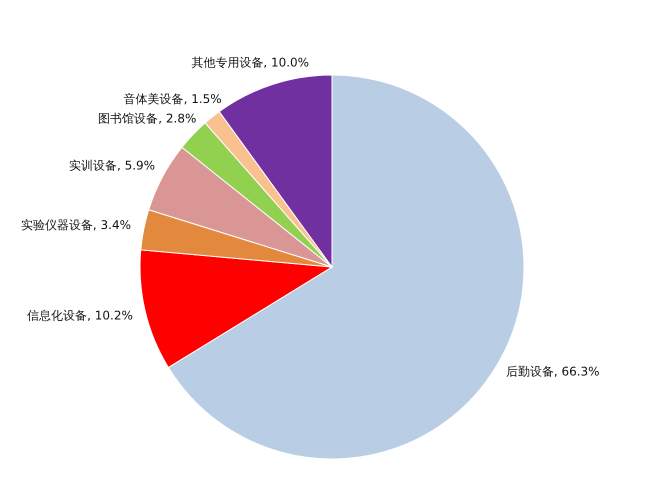 The image size is (664, 478). Describe the element at coordinates (147, 119) in the screenshot. I see `slice-label: 图书馆设备, 2.8%` at that location.